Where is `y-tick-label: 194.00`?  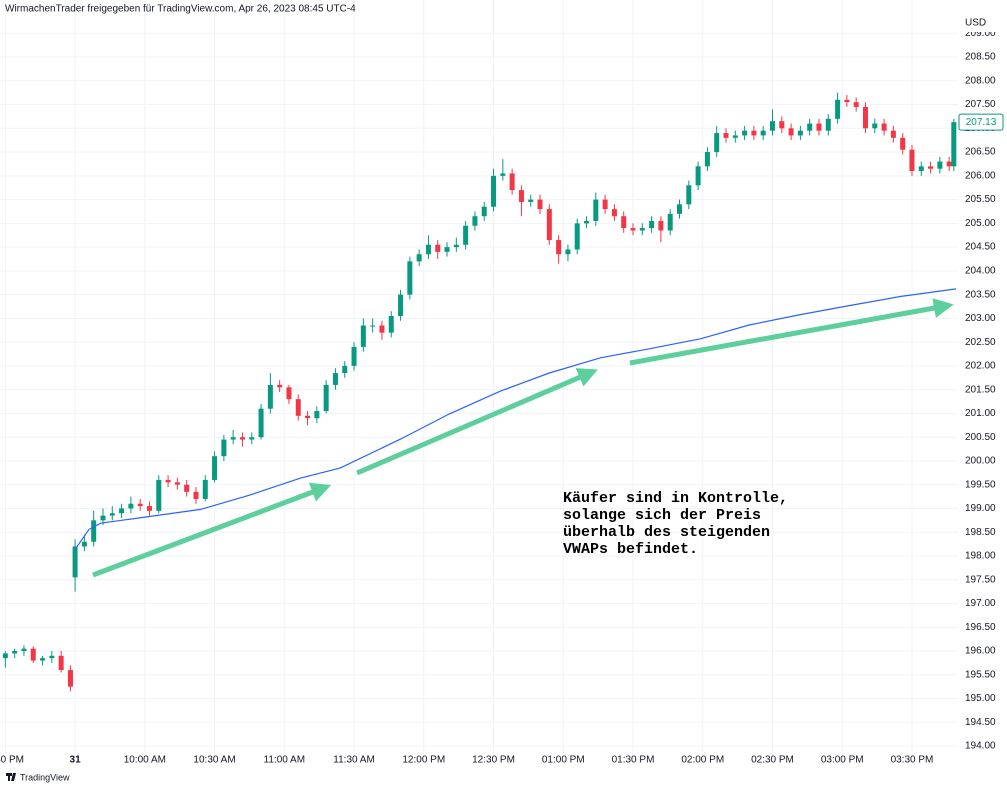 y-tick-label: 194.00 is located at coordinates (980, 746).